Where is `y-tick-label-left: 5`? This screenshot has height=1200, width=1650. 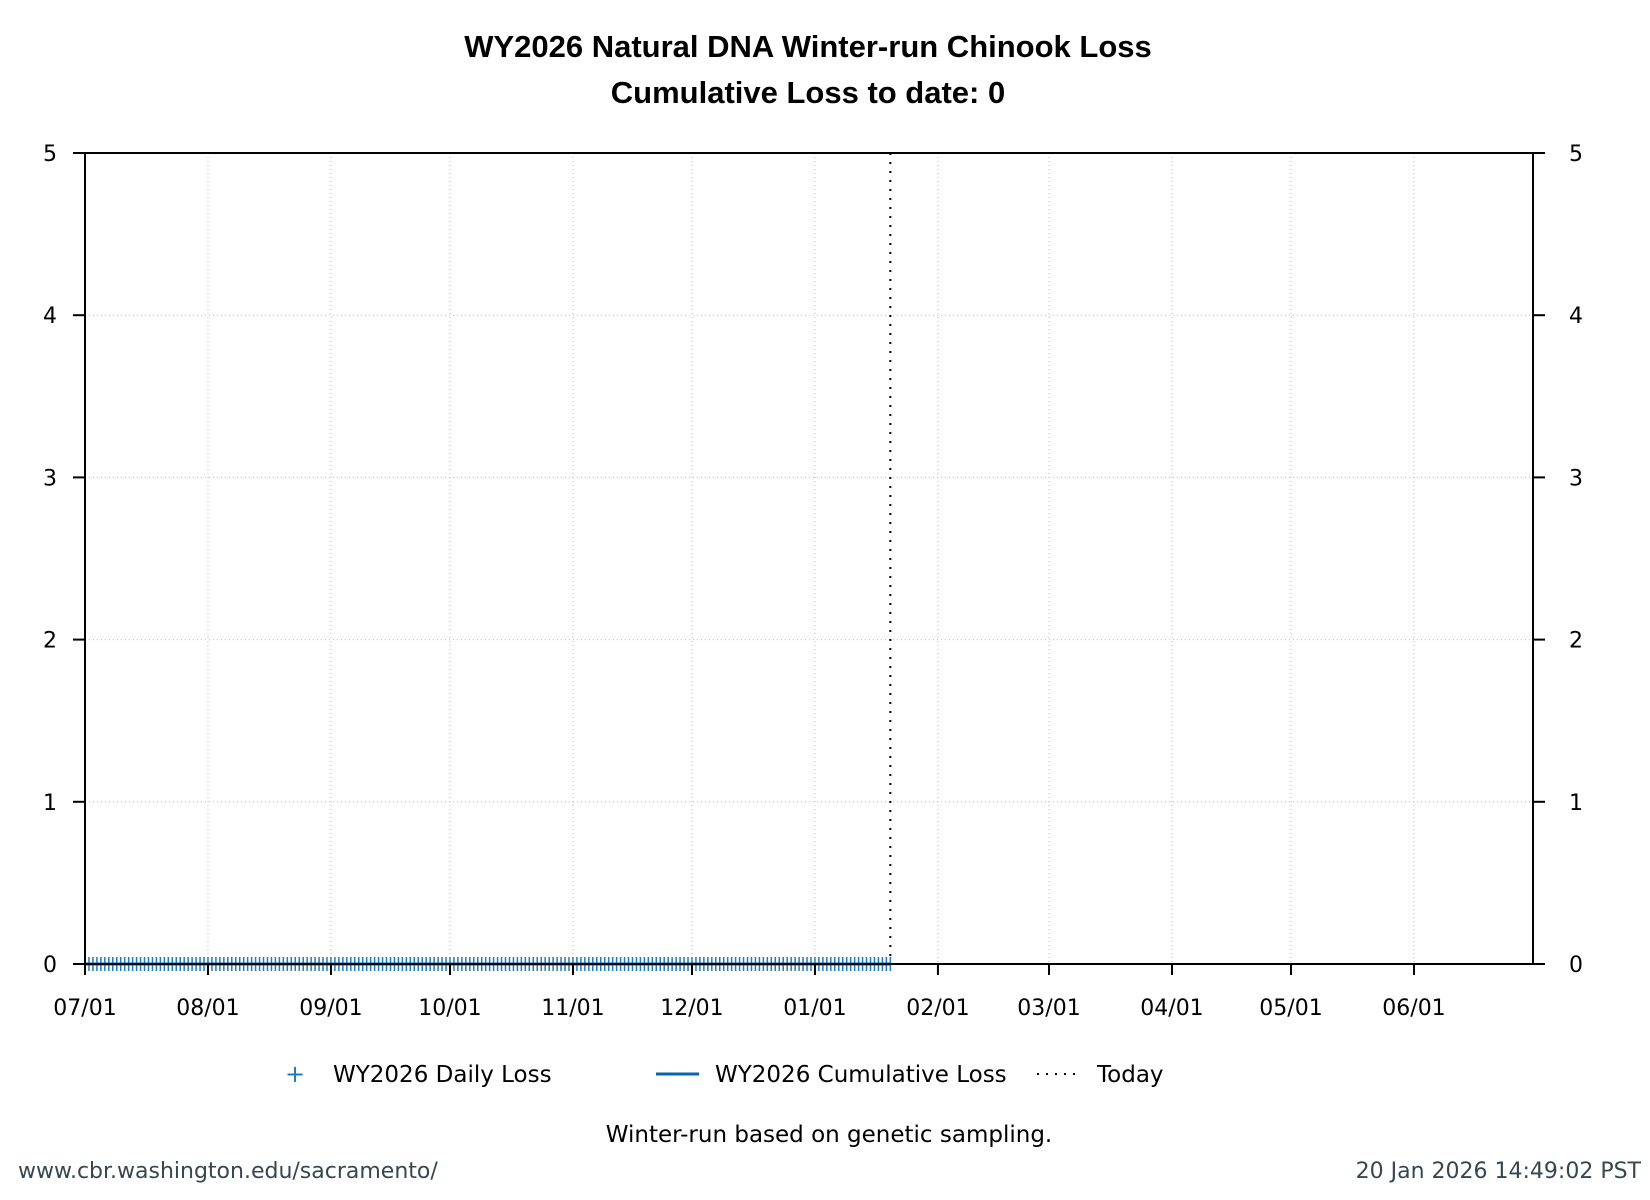 y-tick-label-left: 5 is located at coordinates (50, 154).